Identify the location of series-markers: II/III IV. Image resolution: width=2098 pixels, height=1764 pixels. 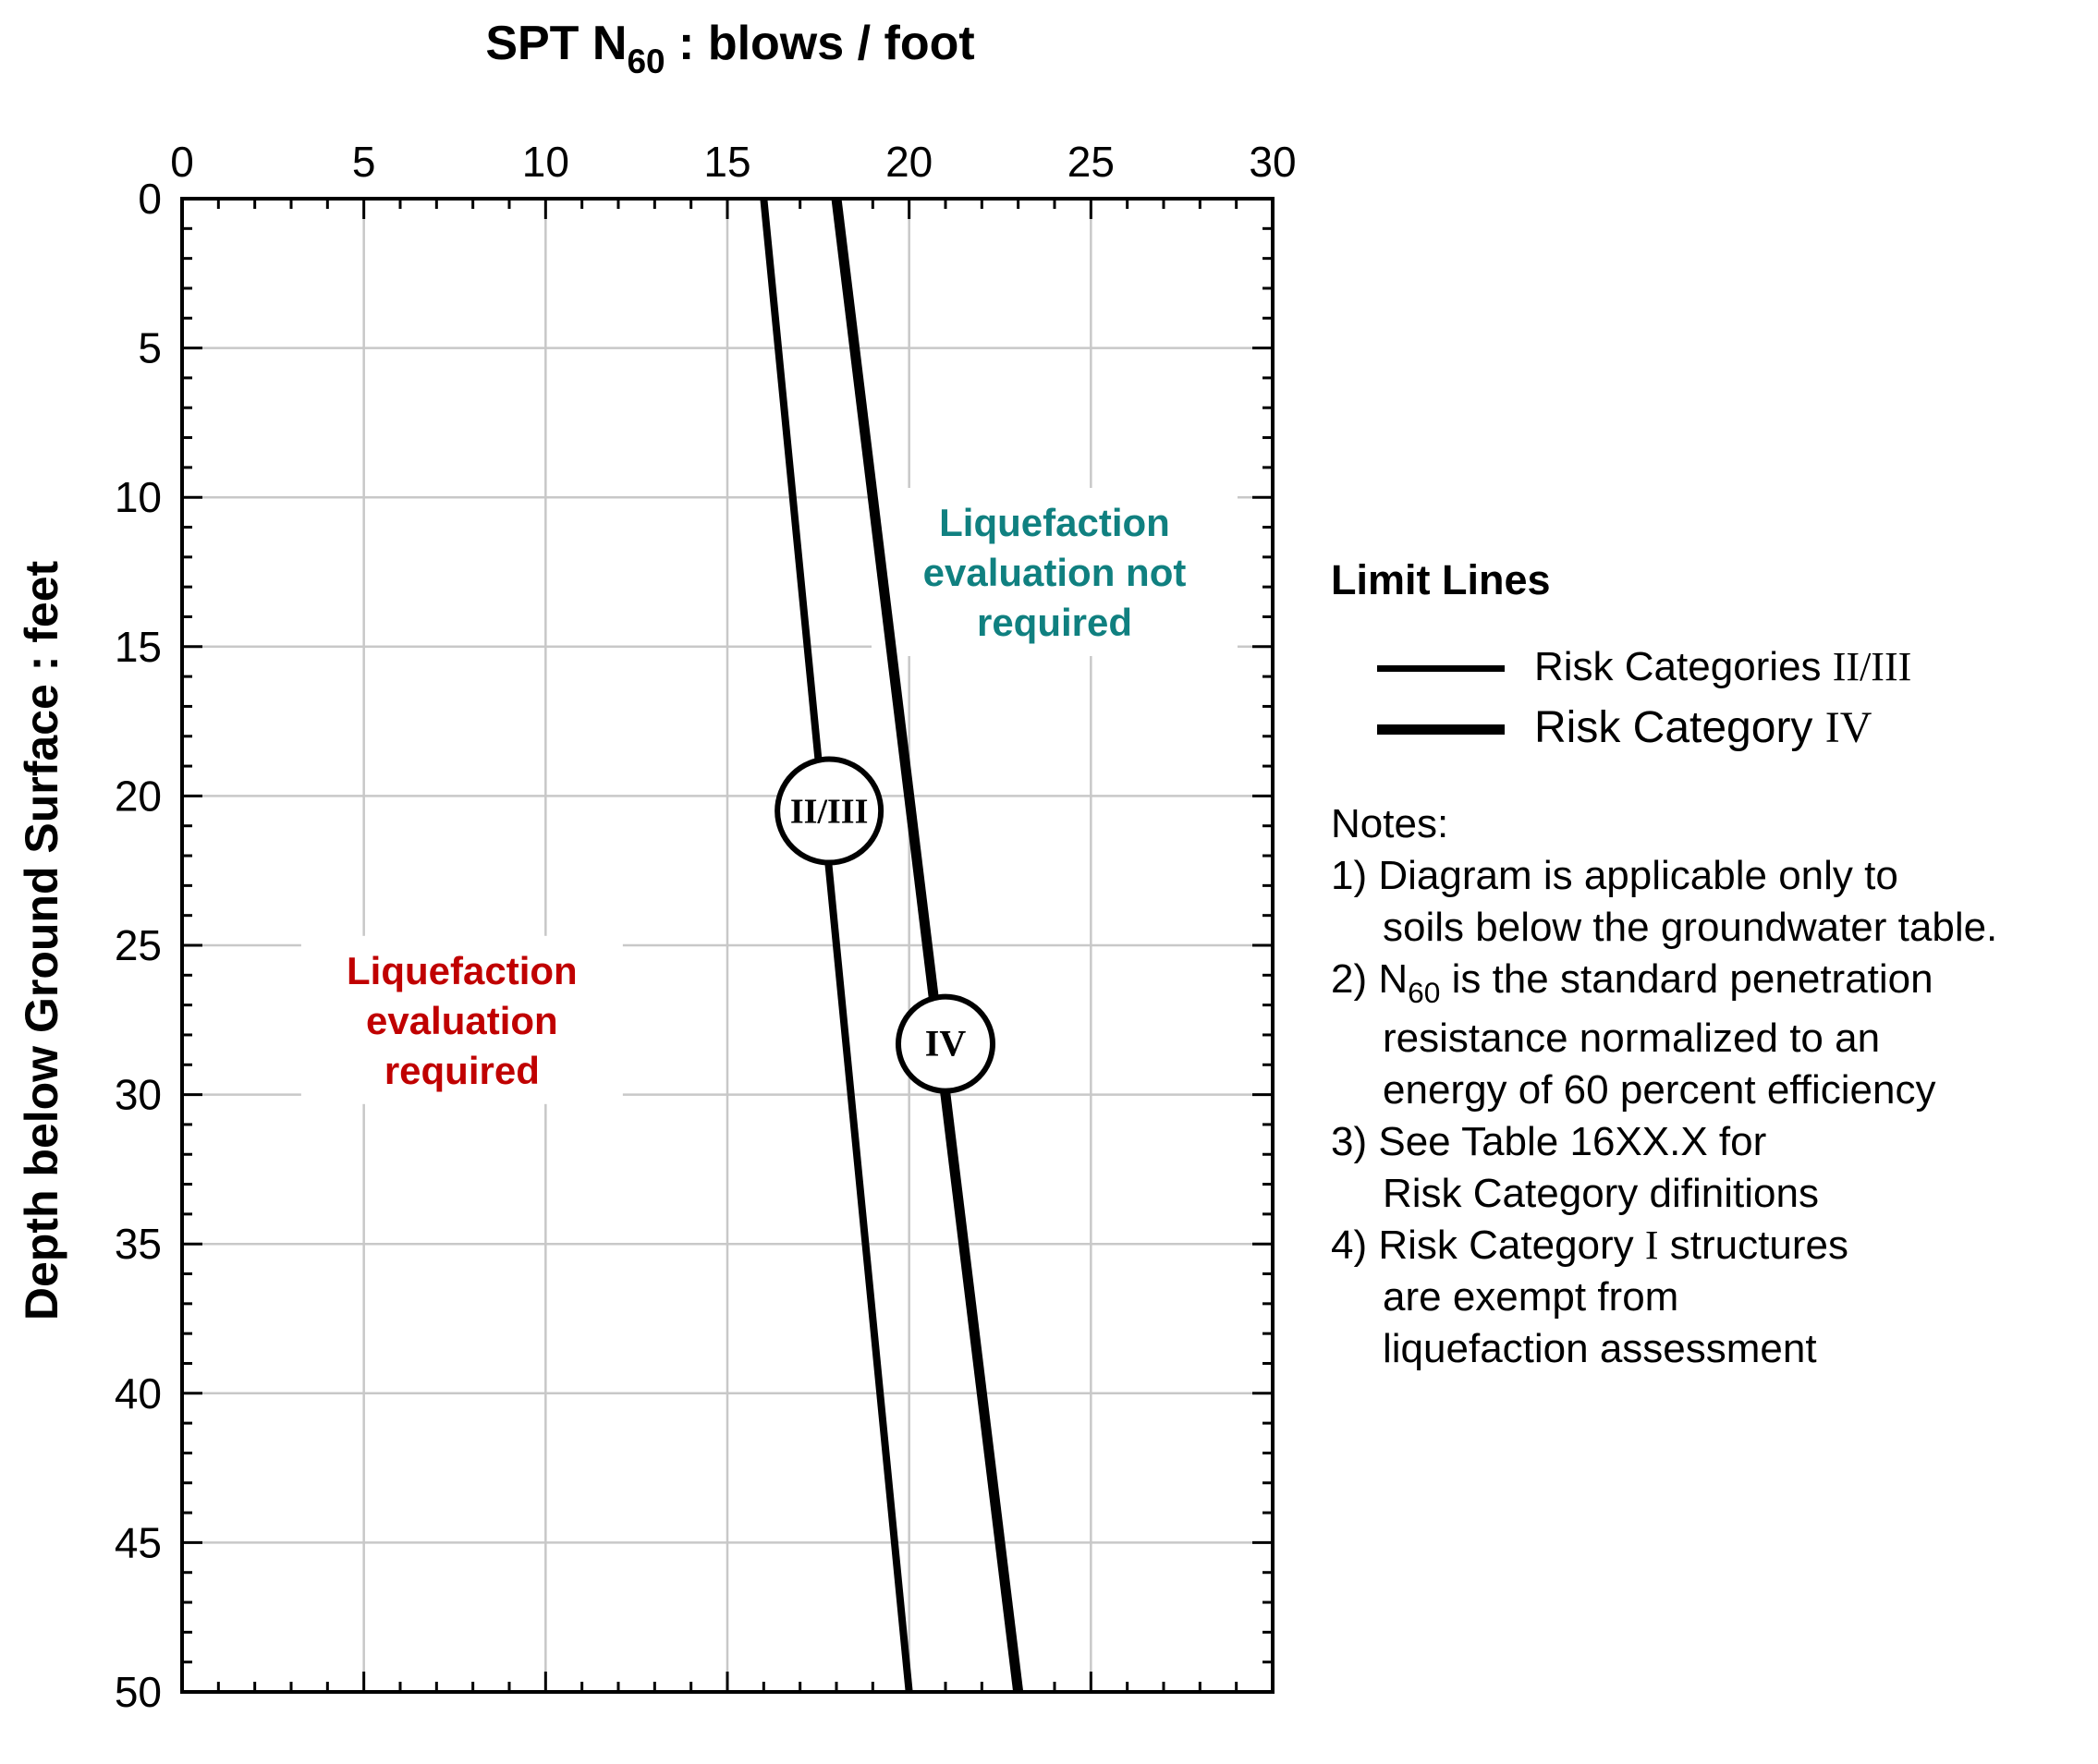
(885, 925).